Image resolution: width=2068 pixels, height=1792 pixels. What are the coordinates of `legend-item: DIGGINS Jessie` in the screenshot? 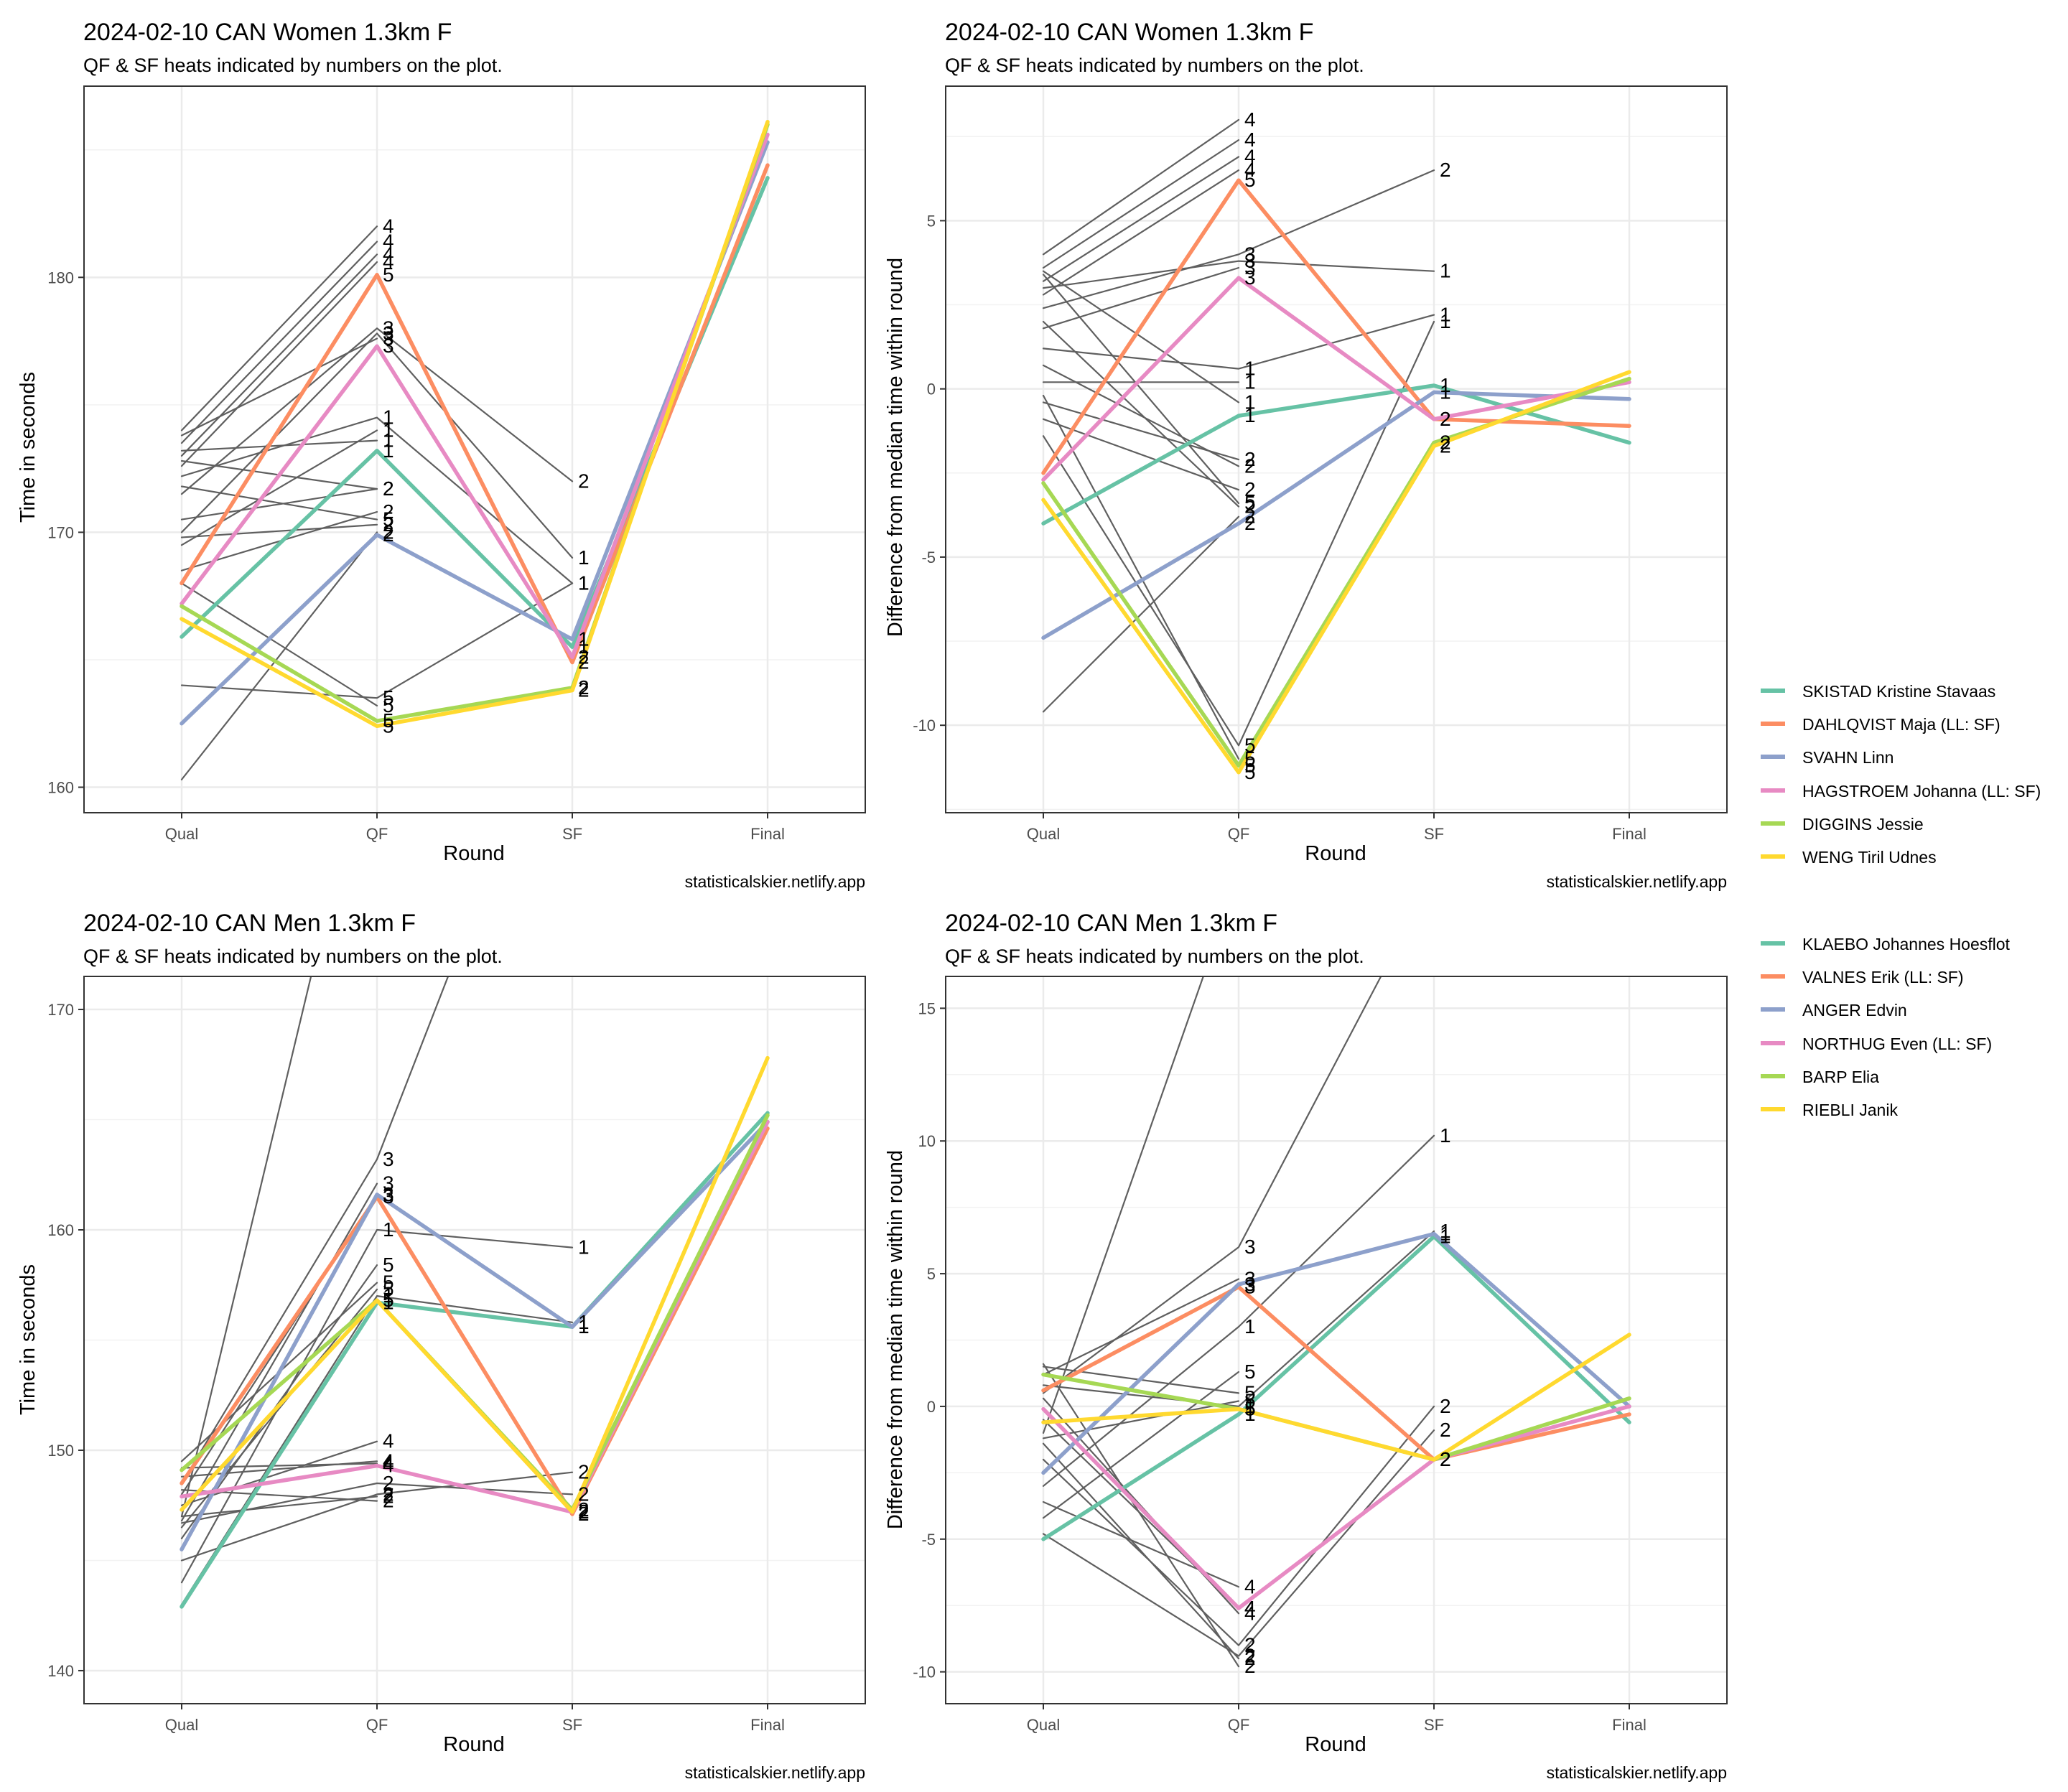 It's located at (1842, 824).